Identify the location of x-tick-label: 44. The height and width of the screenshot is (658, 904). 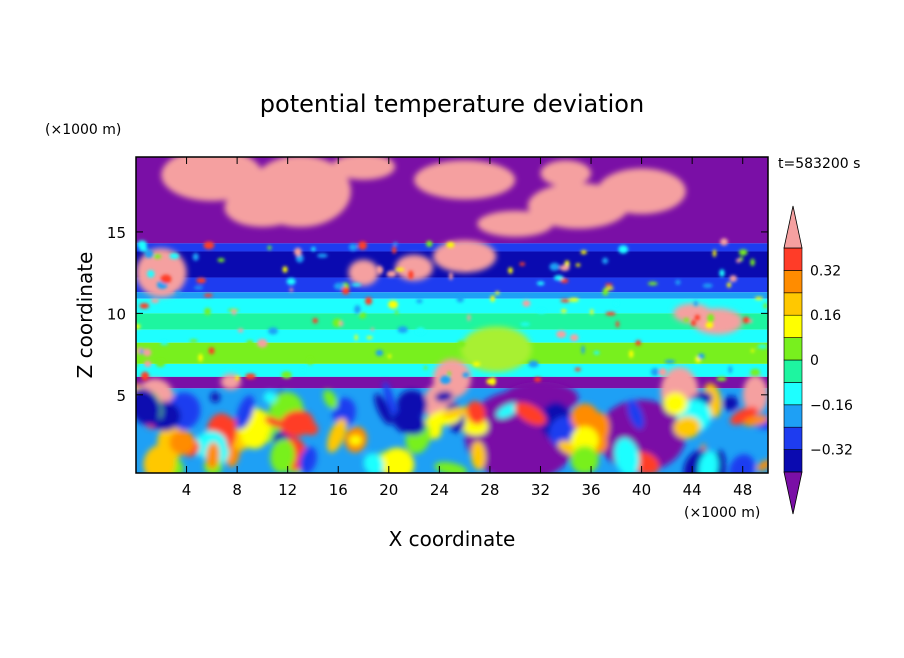
(692, 490).